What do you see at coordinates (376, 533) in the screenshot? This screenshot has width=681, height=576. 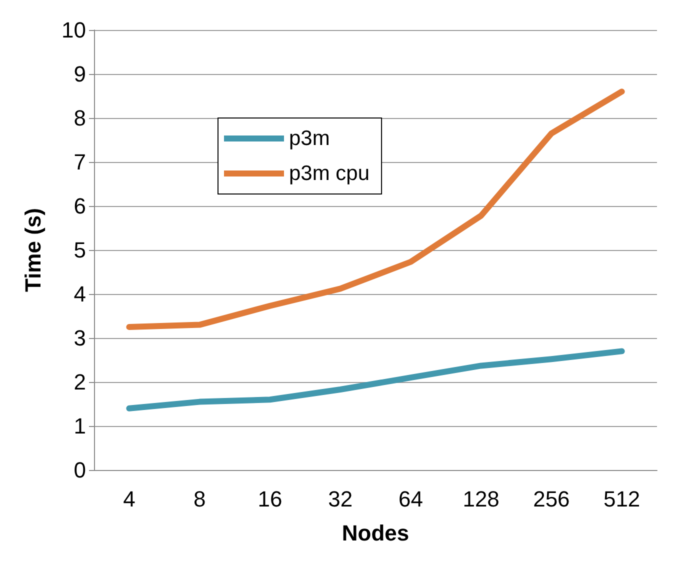 I see `x-axis-title: Nodes` at bounding box center [376, 533].